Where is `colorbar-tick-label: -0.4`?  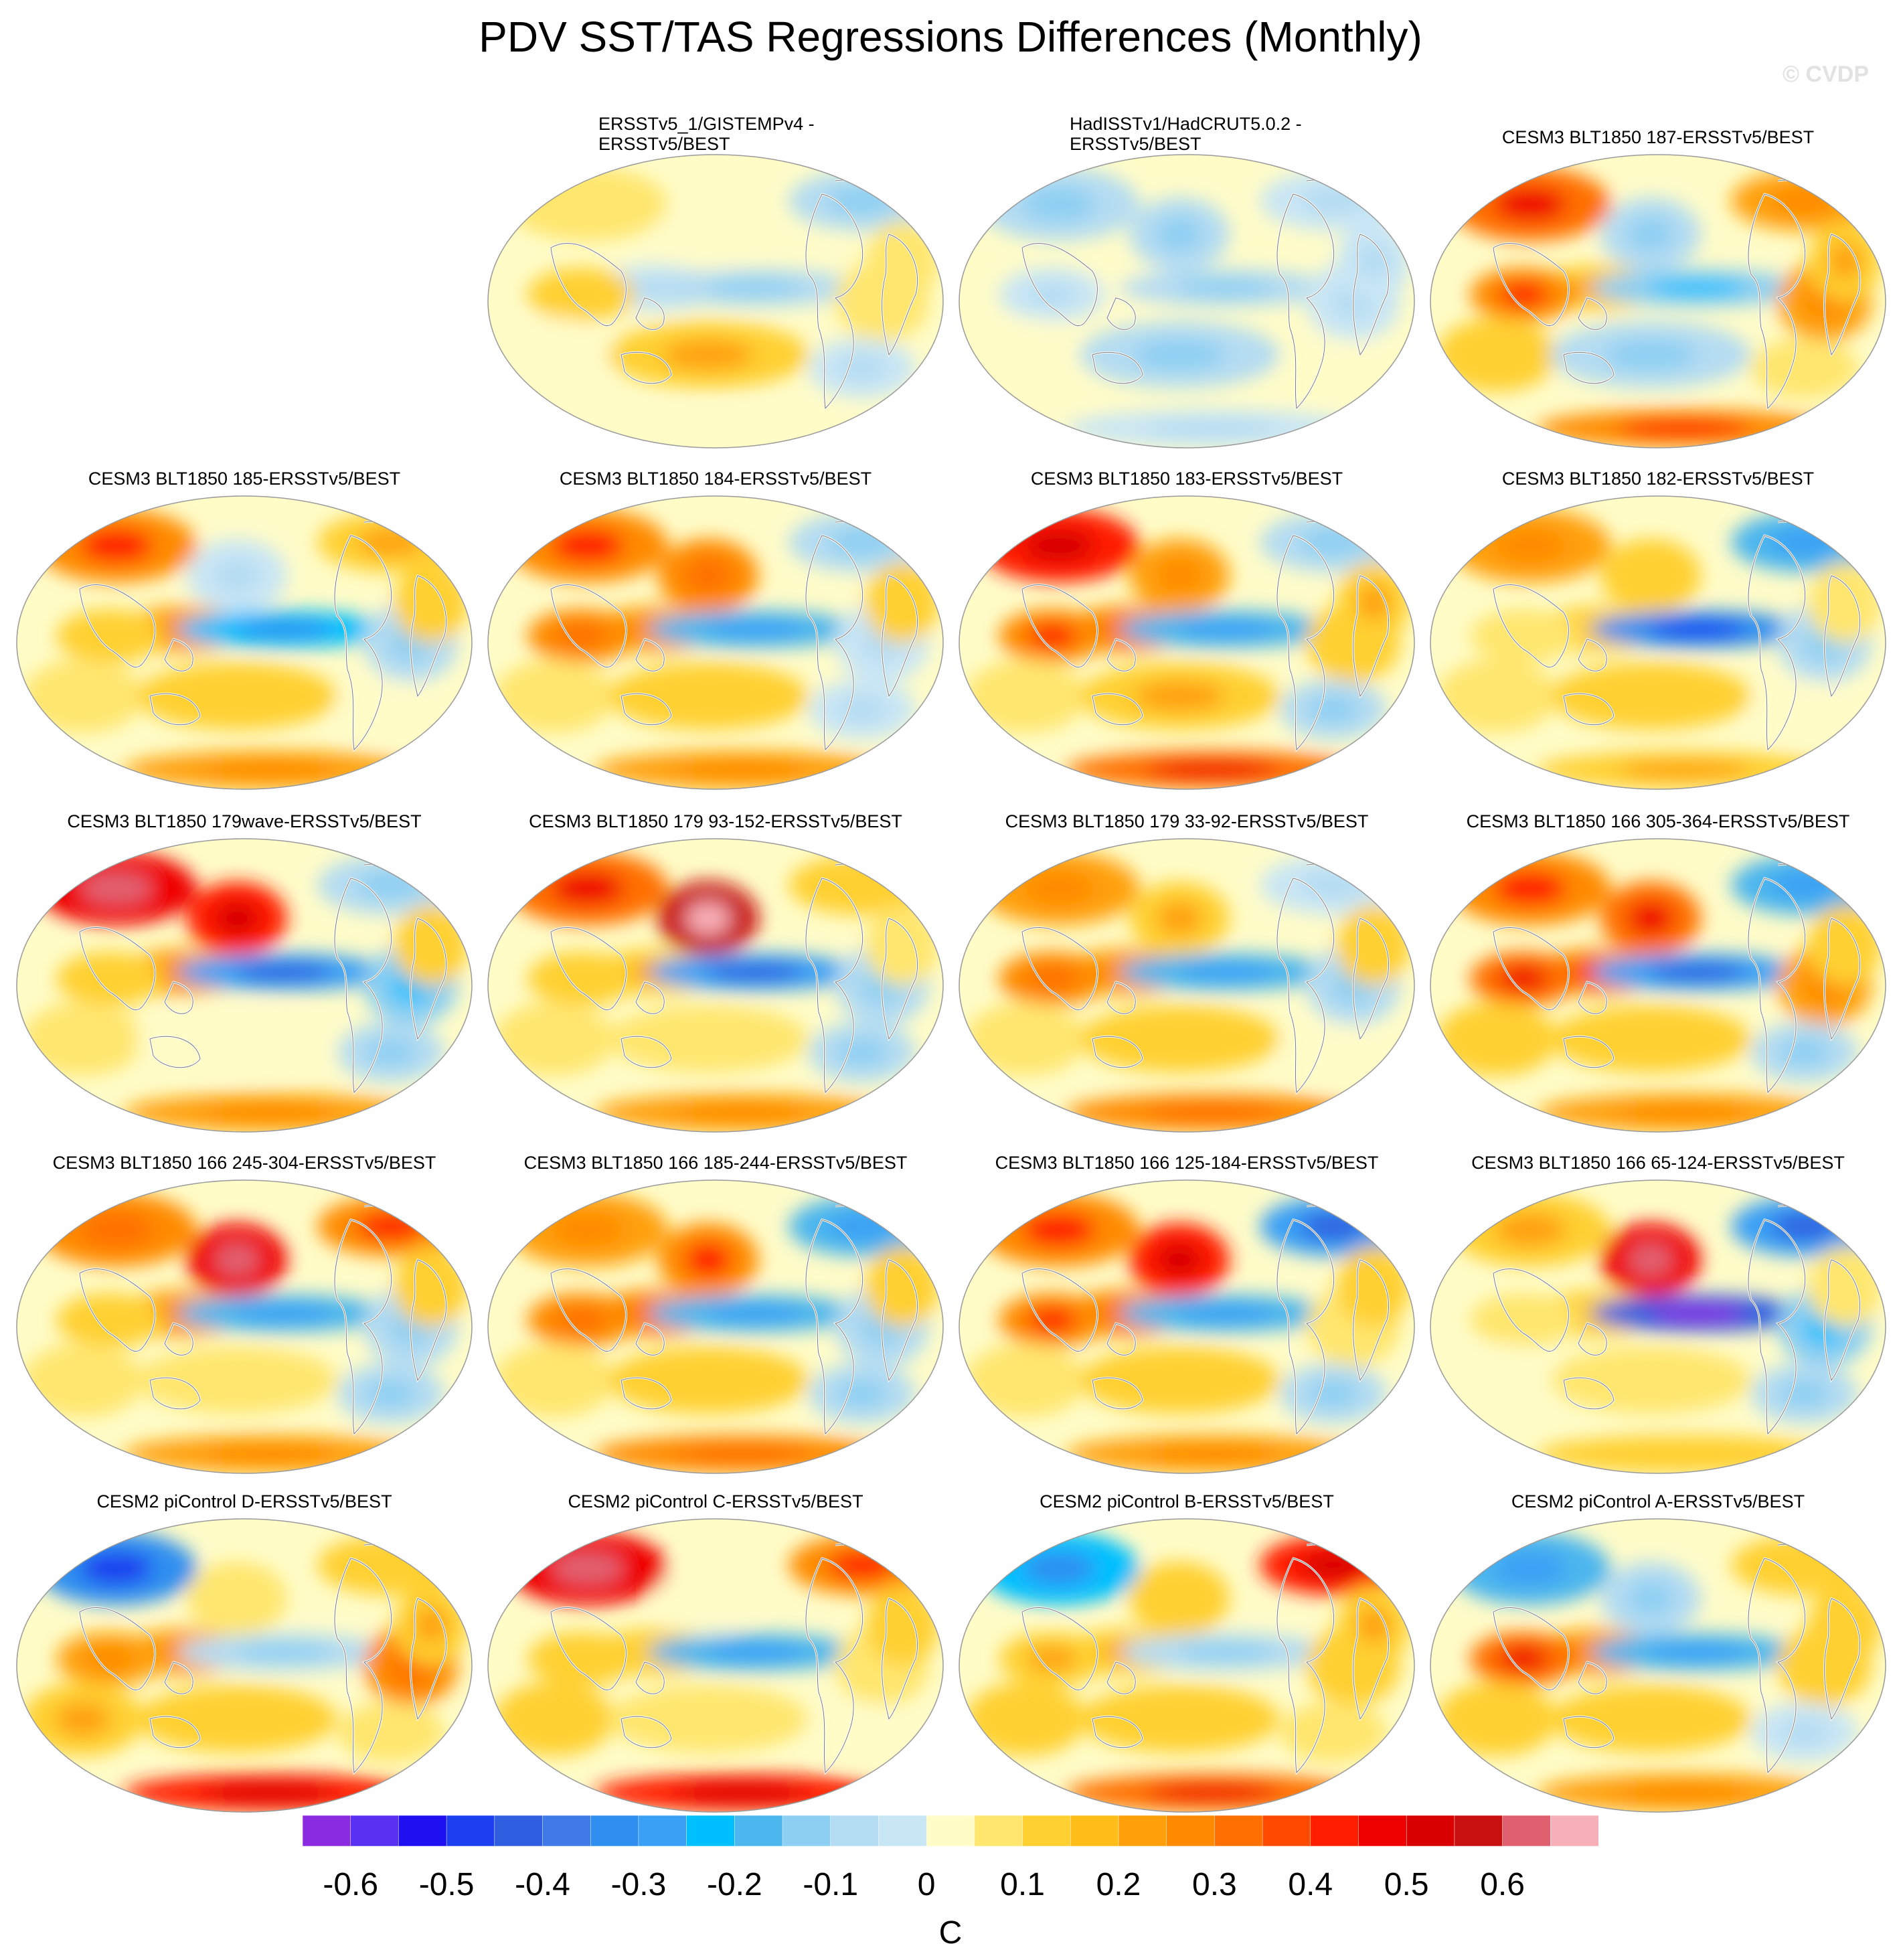 colorbar-tick-label: -0.4 is located at coordinates (542, 1884).